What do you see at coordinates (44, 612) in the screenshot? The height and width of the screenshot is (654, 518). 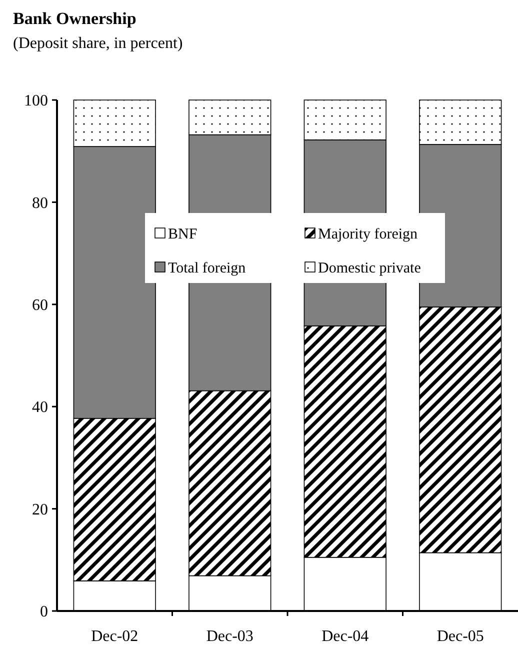 I see `y-tick-label: 0` at bounding box center [44, 612].